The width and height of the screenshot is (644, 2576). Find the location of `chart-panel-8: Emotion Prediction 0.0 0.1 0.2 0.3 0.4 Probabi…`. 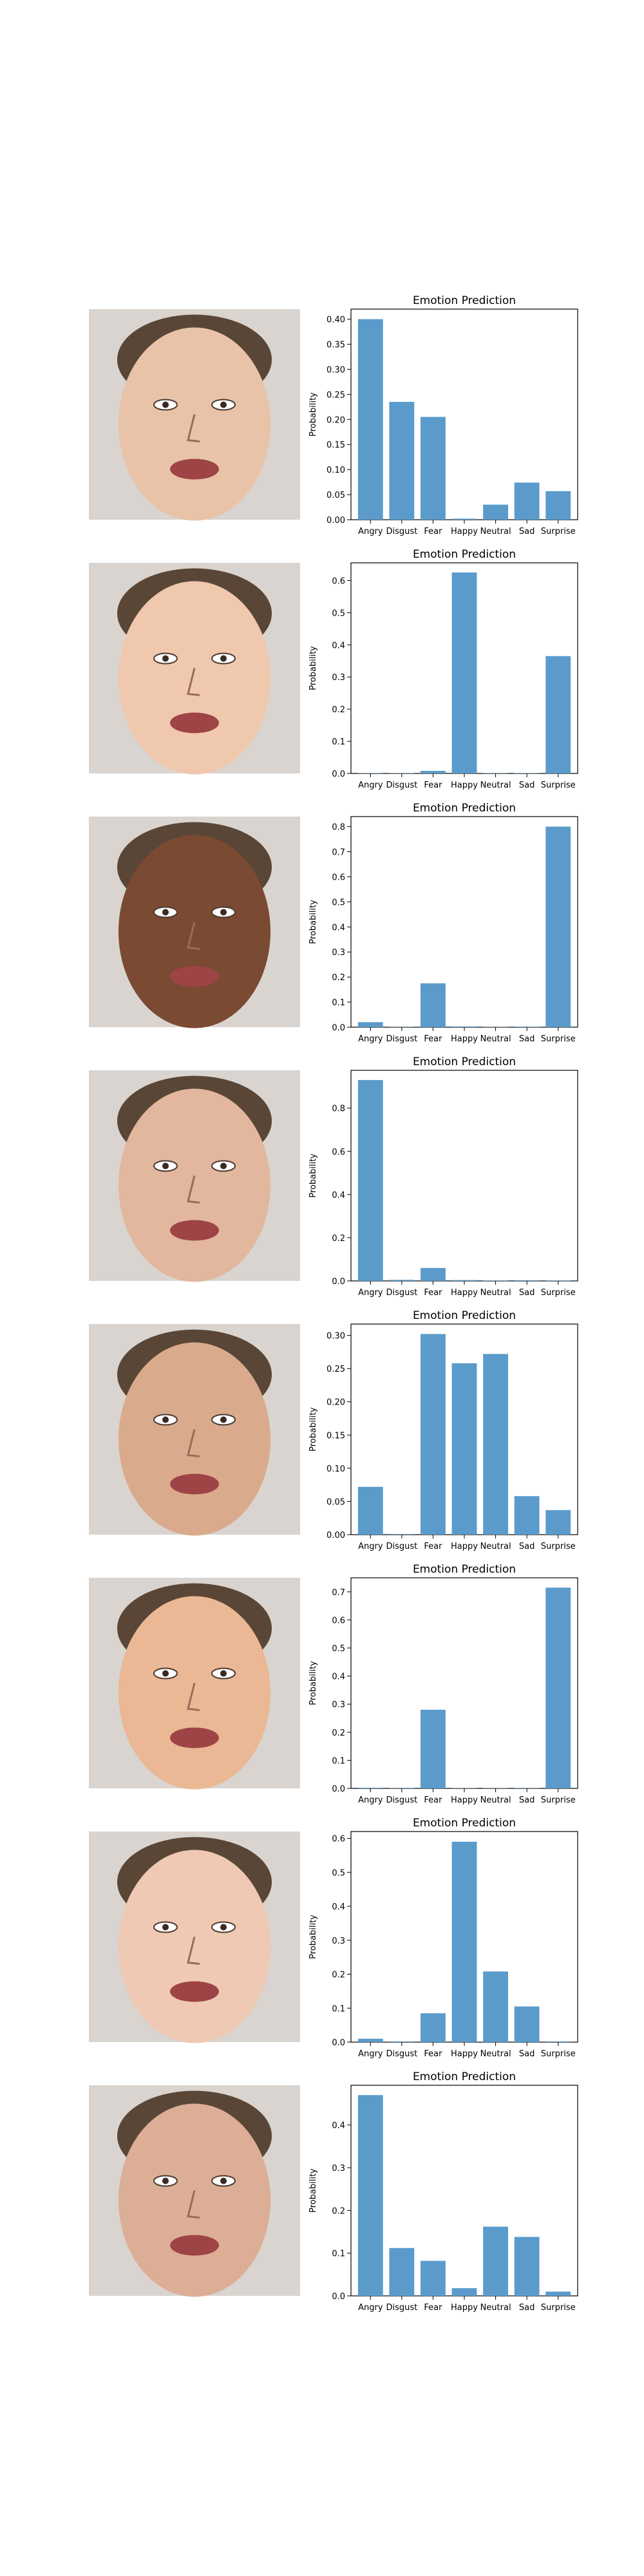

chart-panel-8: Emotion Prediction 0.0 0.1 0.2 0.3 0.4 Probabi… is located at coordinates (334, 2191).